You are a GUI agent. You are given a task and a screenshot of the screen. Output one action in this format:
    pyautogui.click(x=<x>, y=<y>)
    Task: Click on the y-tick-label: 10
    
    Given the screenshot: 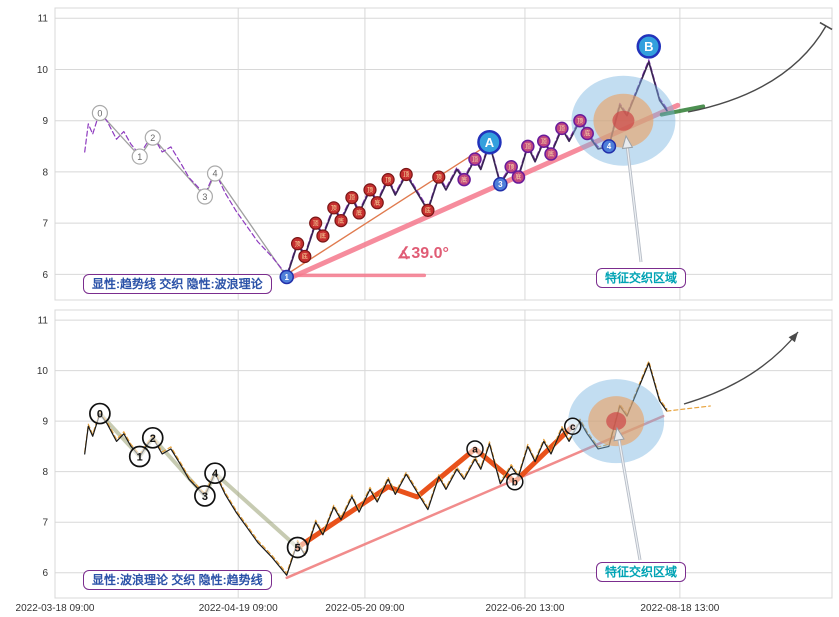 What is the action you would take?
    pyautogui.click(x=43, y=70)
    